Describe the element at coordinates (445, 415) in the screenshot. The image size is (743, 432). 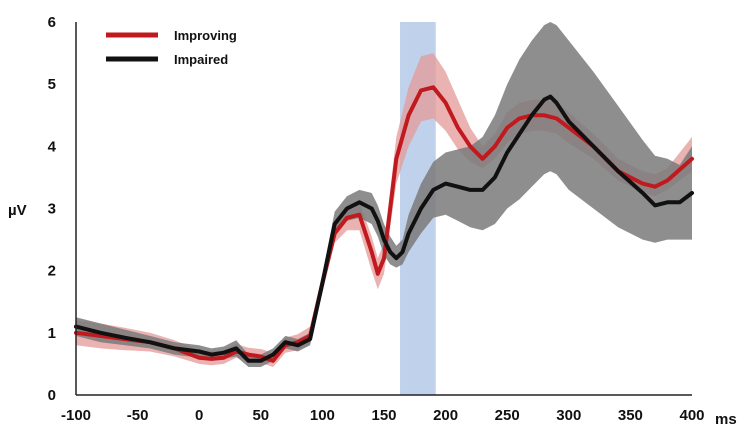
I see `x-tick-label: 200` at that location.